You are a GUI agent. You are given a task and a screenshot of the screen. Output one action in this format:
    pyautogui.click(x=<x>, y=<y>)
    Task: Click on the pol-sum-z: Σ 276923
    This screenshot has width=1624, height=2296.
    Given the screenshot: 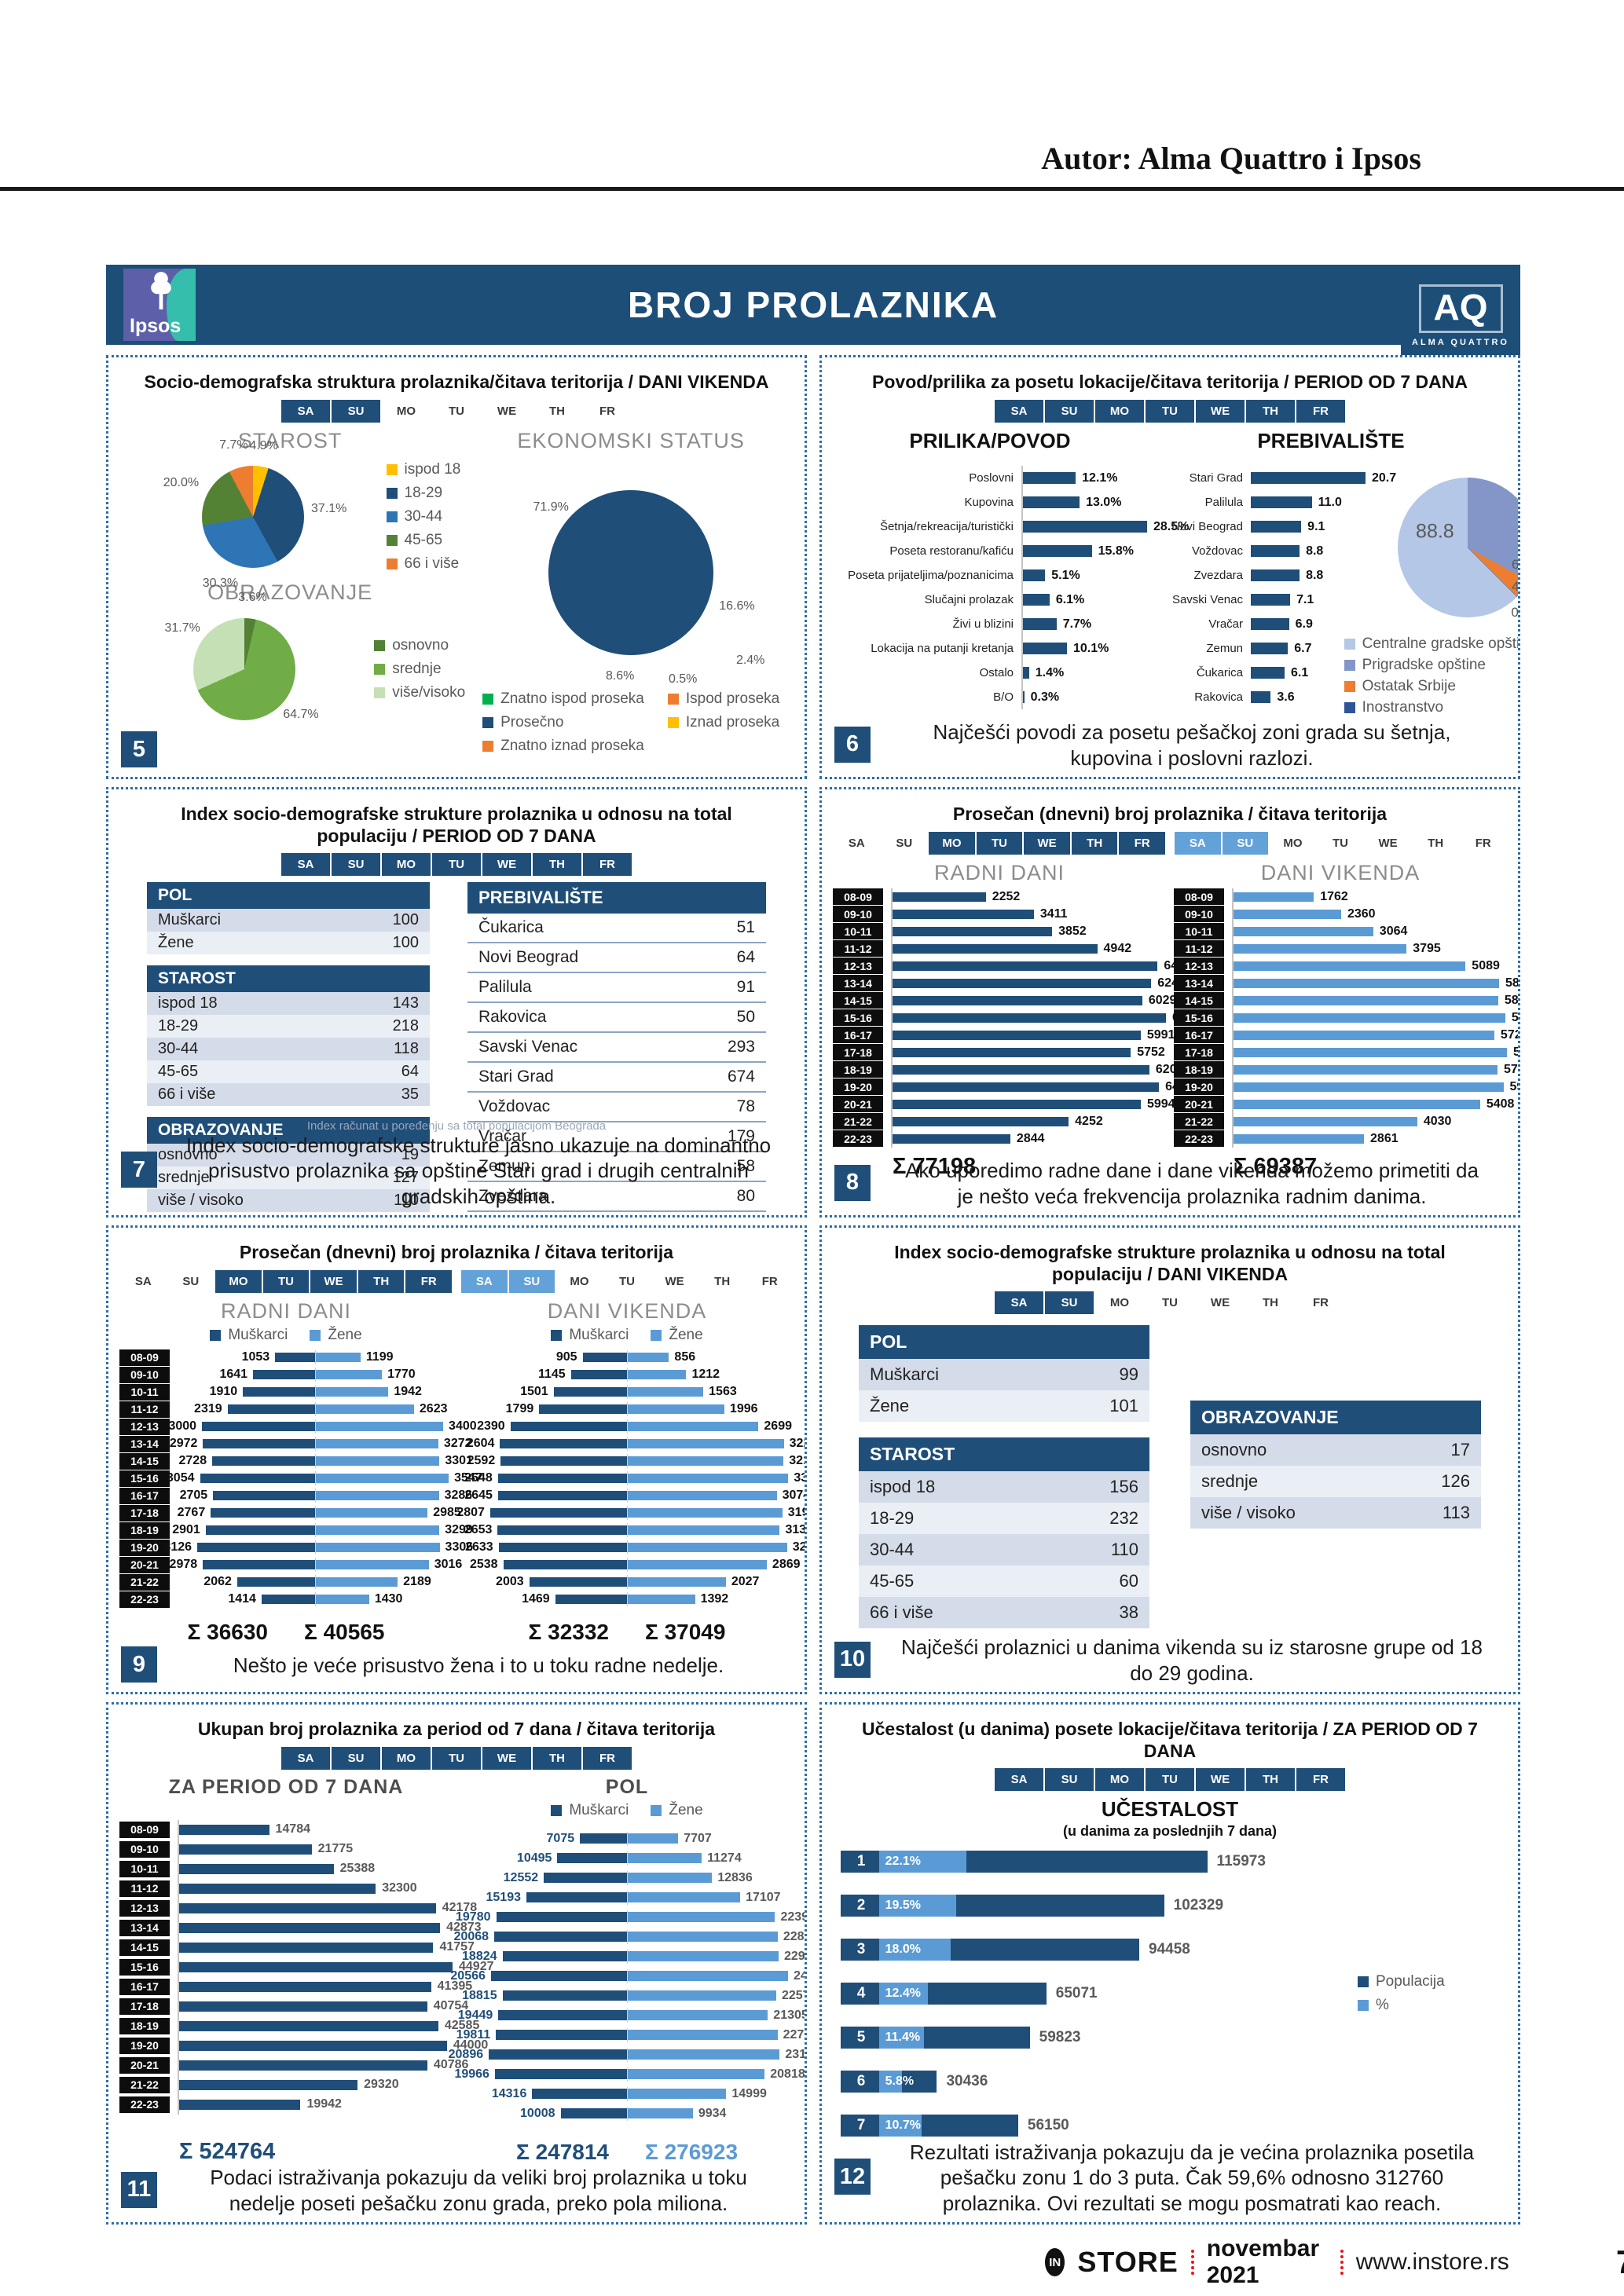 What is the action you would take?
    pyautogui.click(x=692, y=2152)
    